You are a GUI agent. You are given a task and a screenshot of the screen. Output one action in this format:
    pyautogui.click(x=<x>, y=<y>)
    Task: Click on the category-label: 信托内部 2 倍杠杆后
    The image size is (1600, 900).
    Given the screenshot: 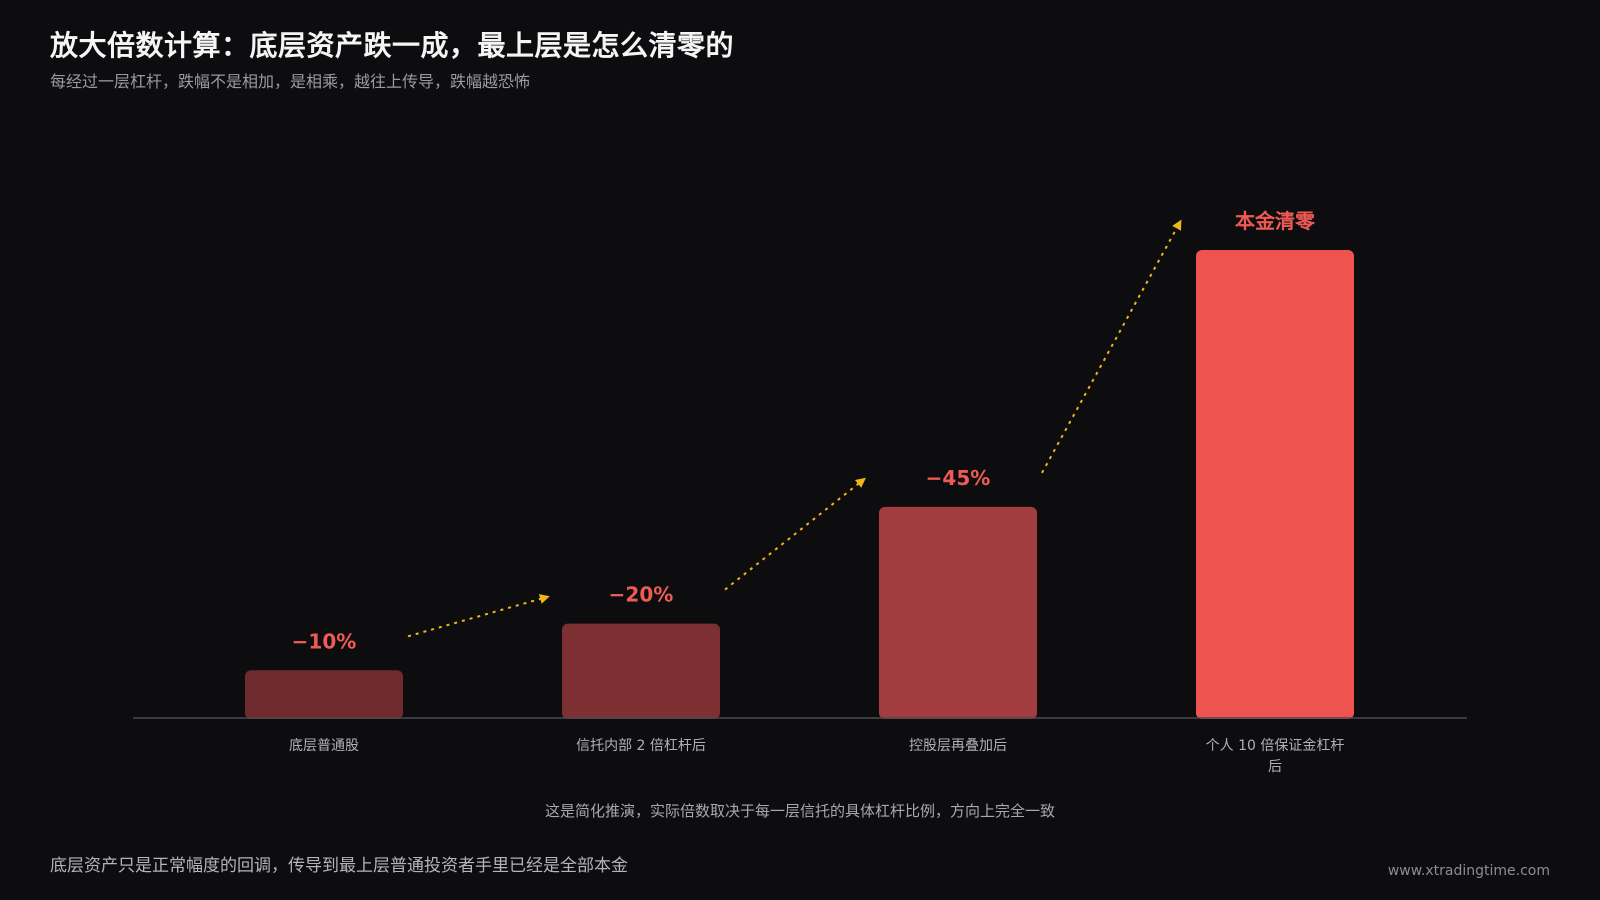 What is the action you would take?
    pyautogui.click(x=641, y=746)
    